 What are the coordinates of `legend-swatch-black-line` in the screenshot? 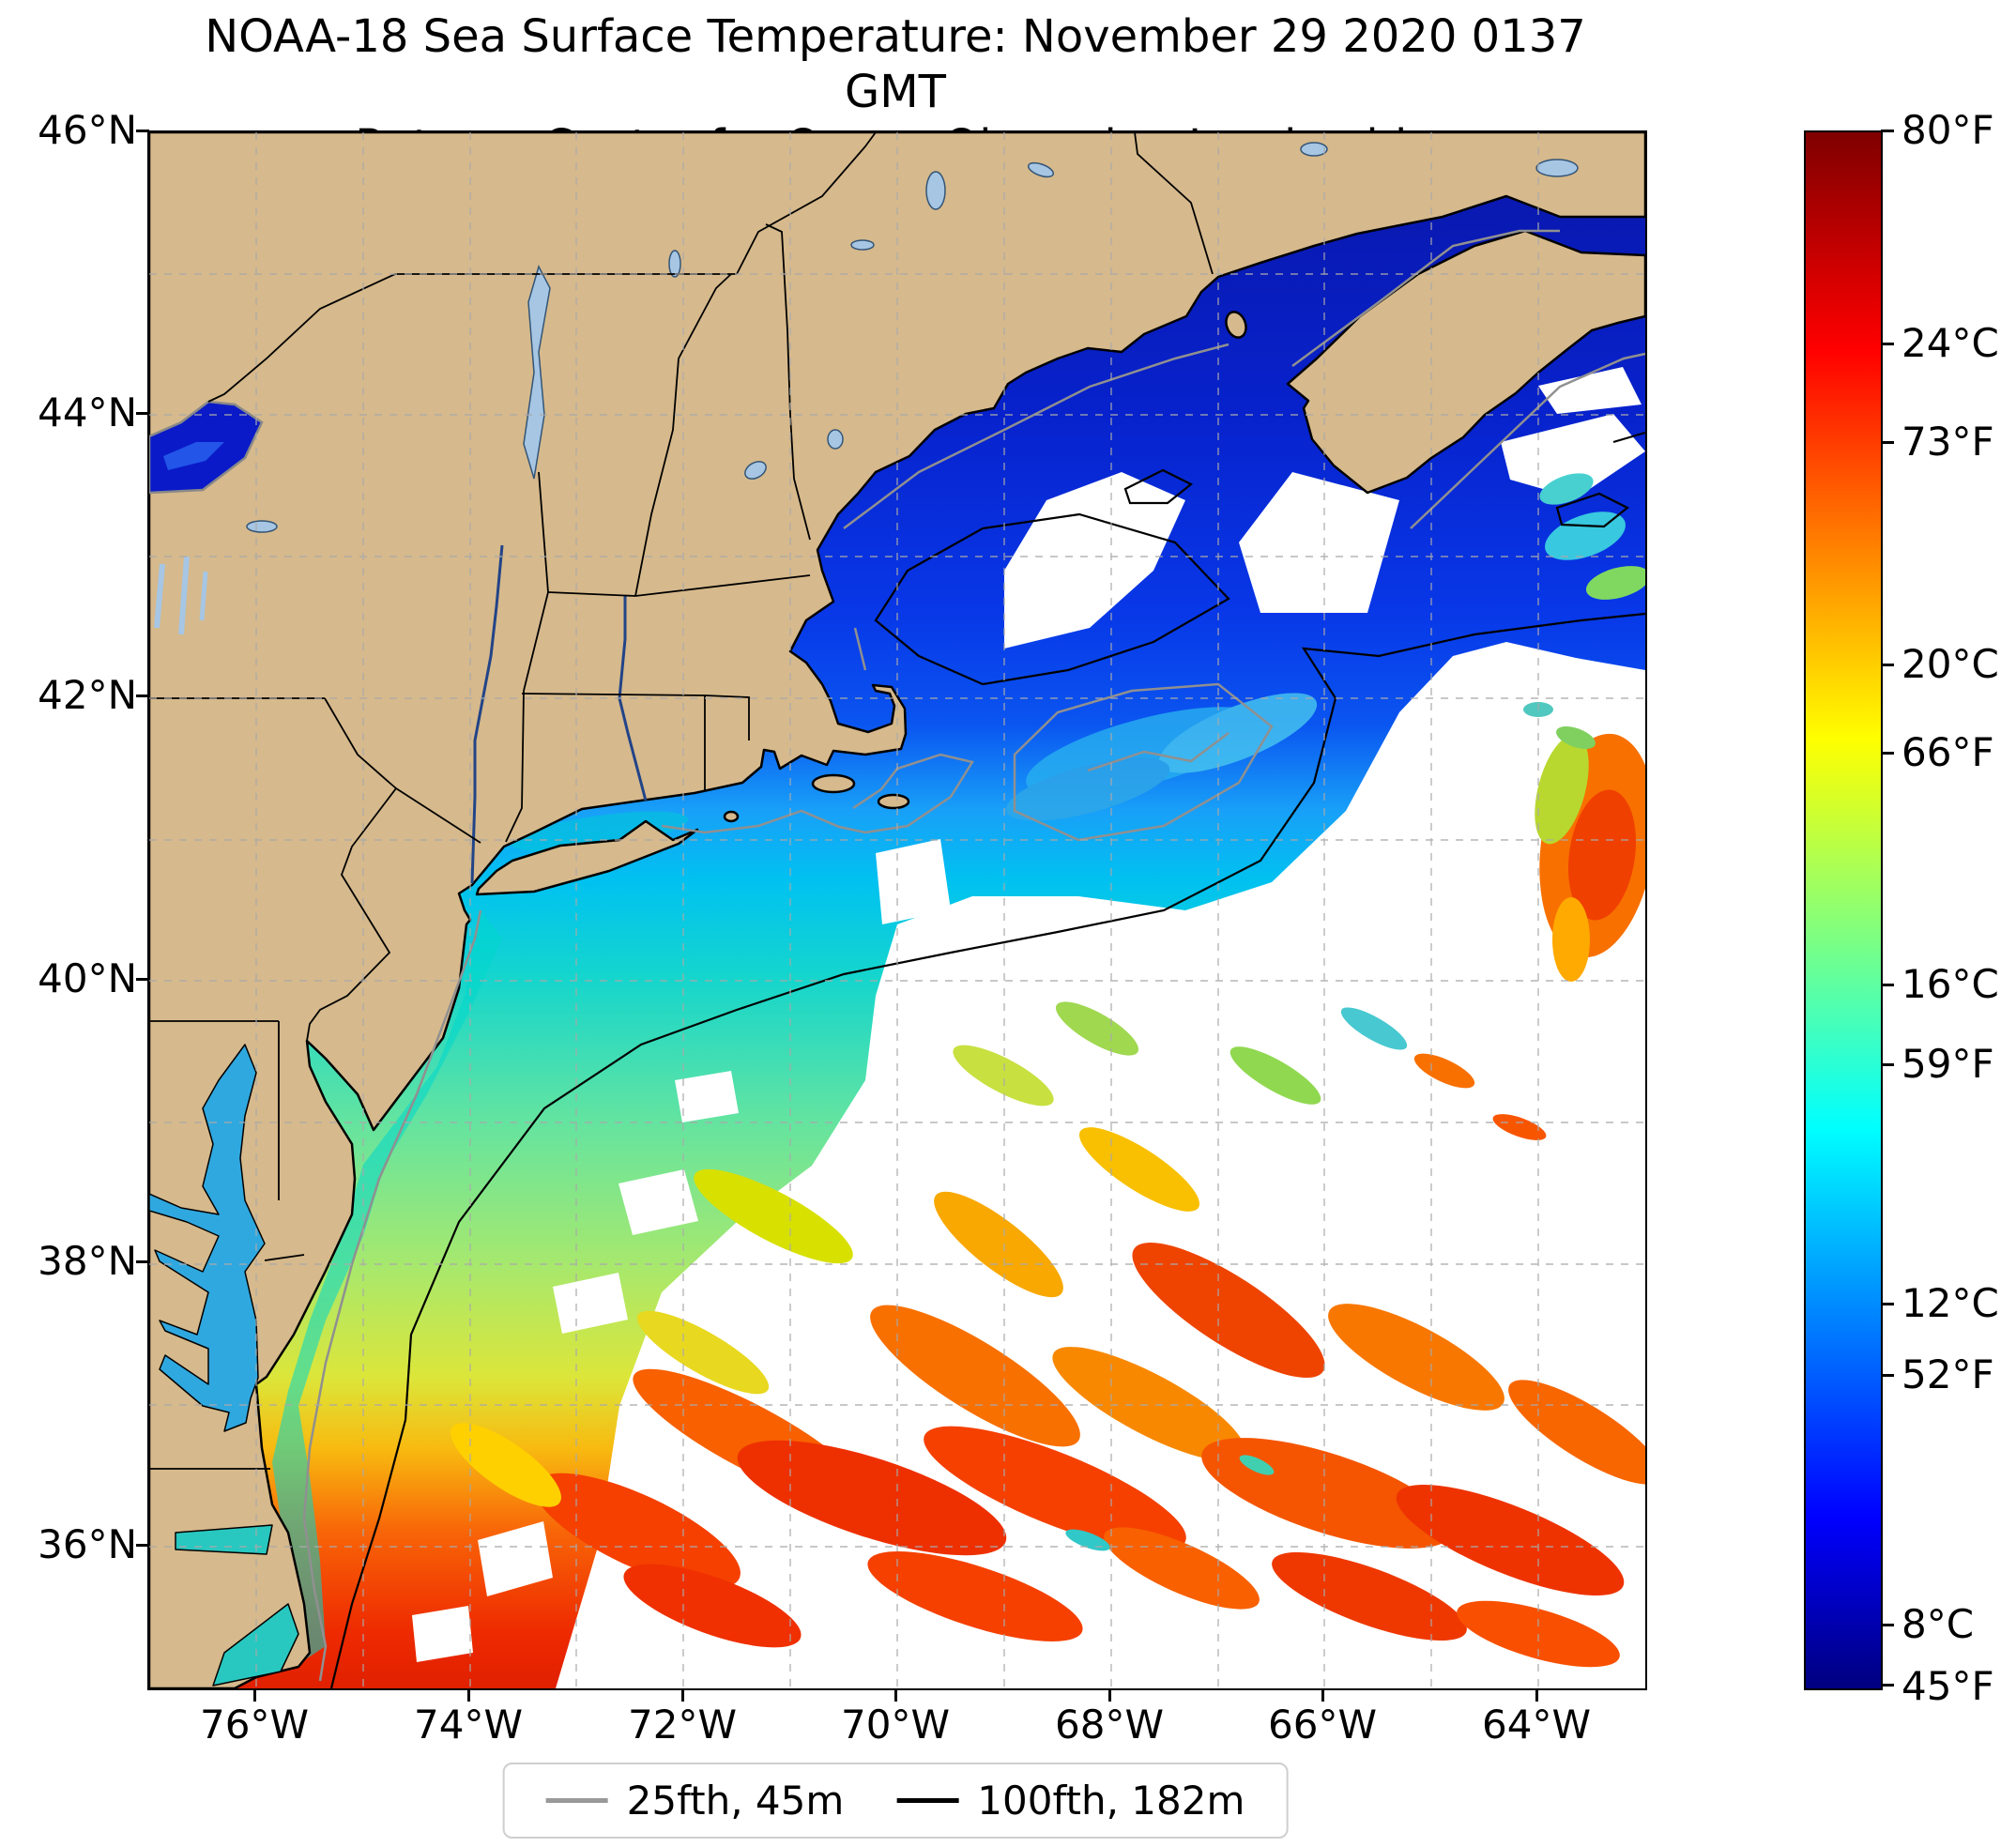 It's located at (927, 1800).